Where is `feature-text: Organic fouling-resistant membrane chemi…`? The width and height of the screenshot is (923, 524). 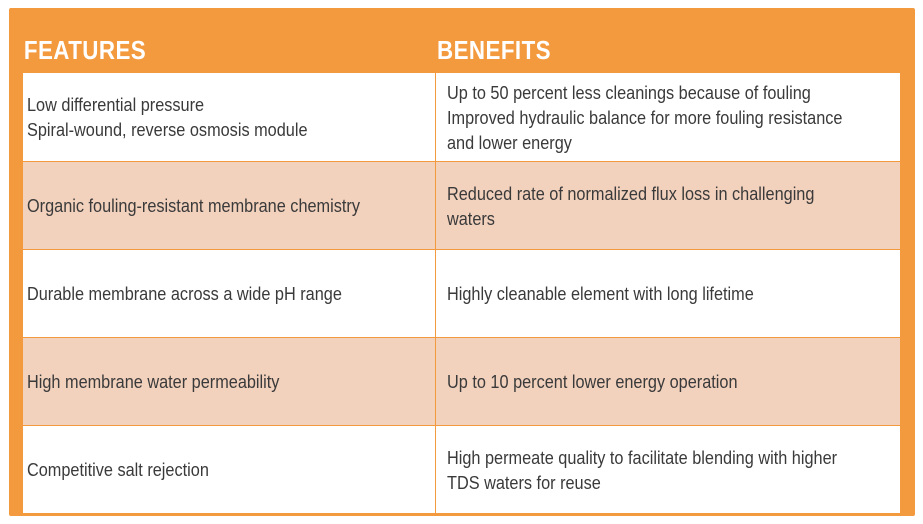 feature-text: Organic fouling-resistant membrane chemi… is located at coordinates (193, 205).